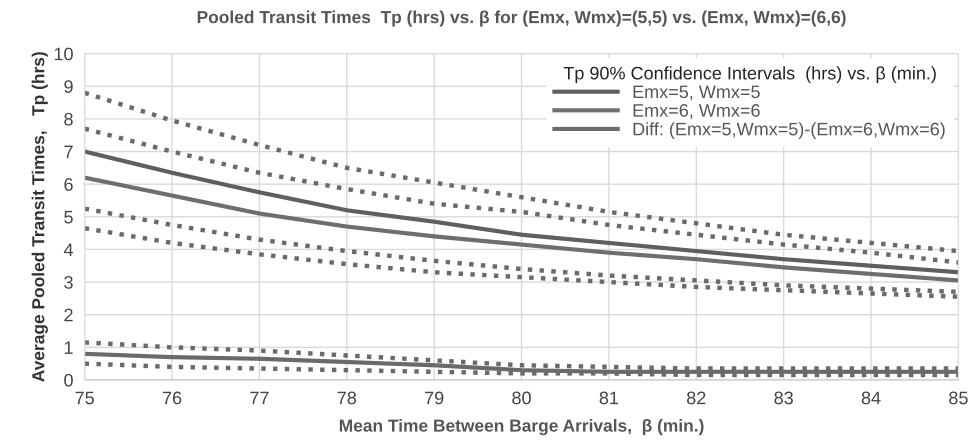  I want to click on x-tick-label: 82, so click(696, 398).